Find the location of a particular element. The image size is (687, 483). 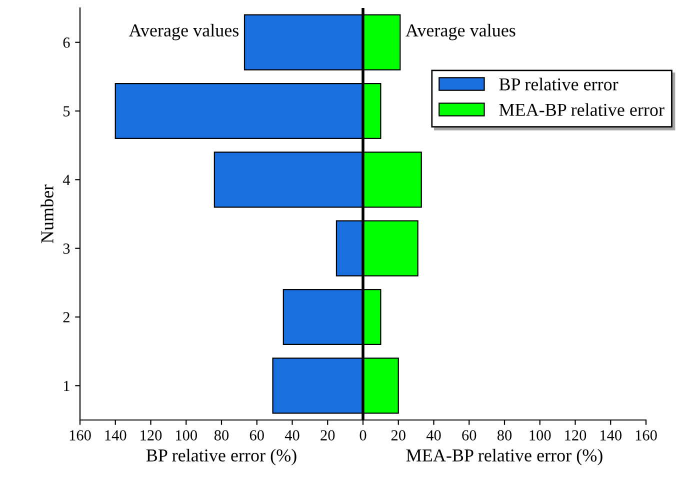

y-tick-label: 1 is located at coordinates (67, 385).